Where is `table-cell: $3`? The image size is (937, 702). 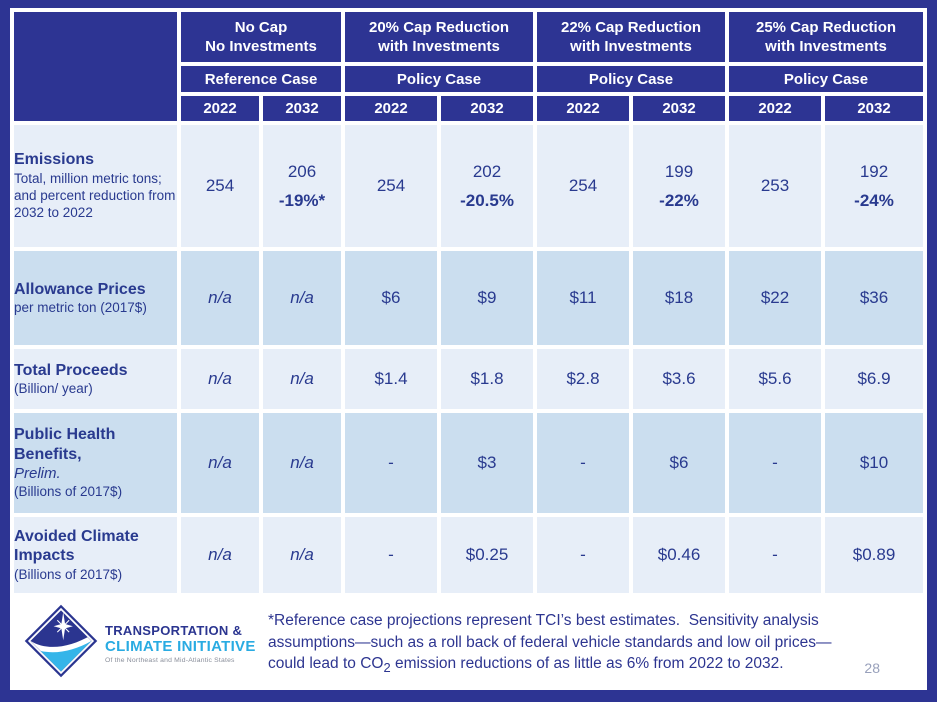
table-cell: $3 is located at coordinates (487, 463).